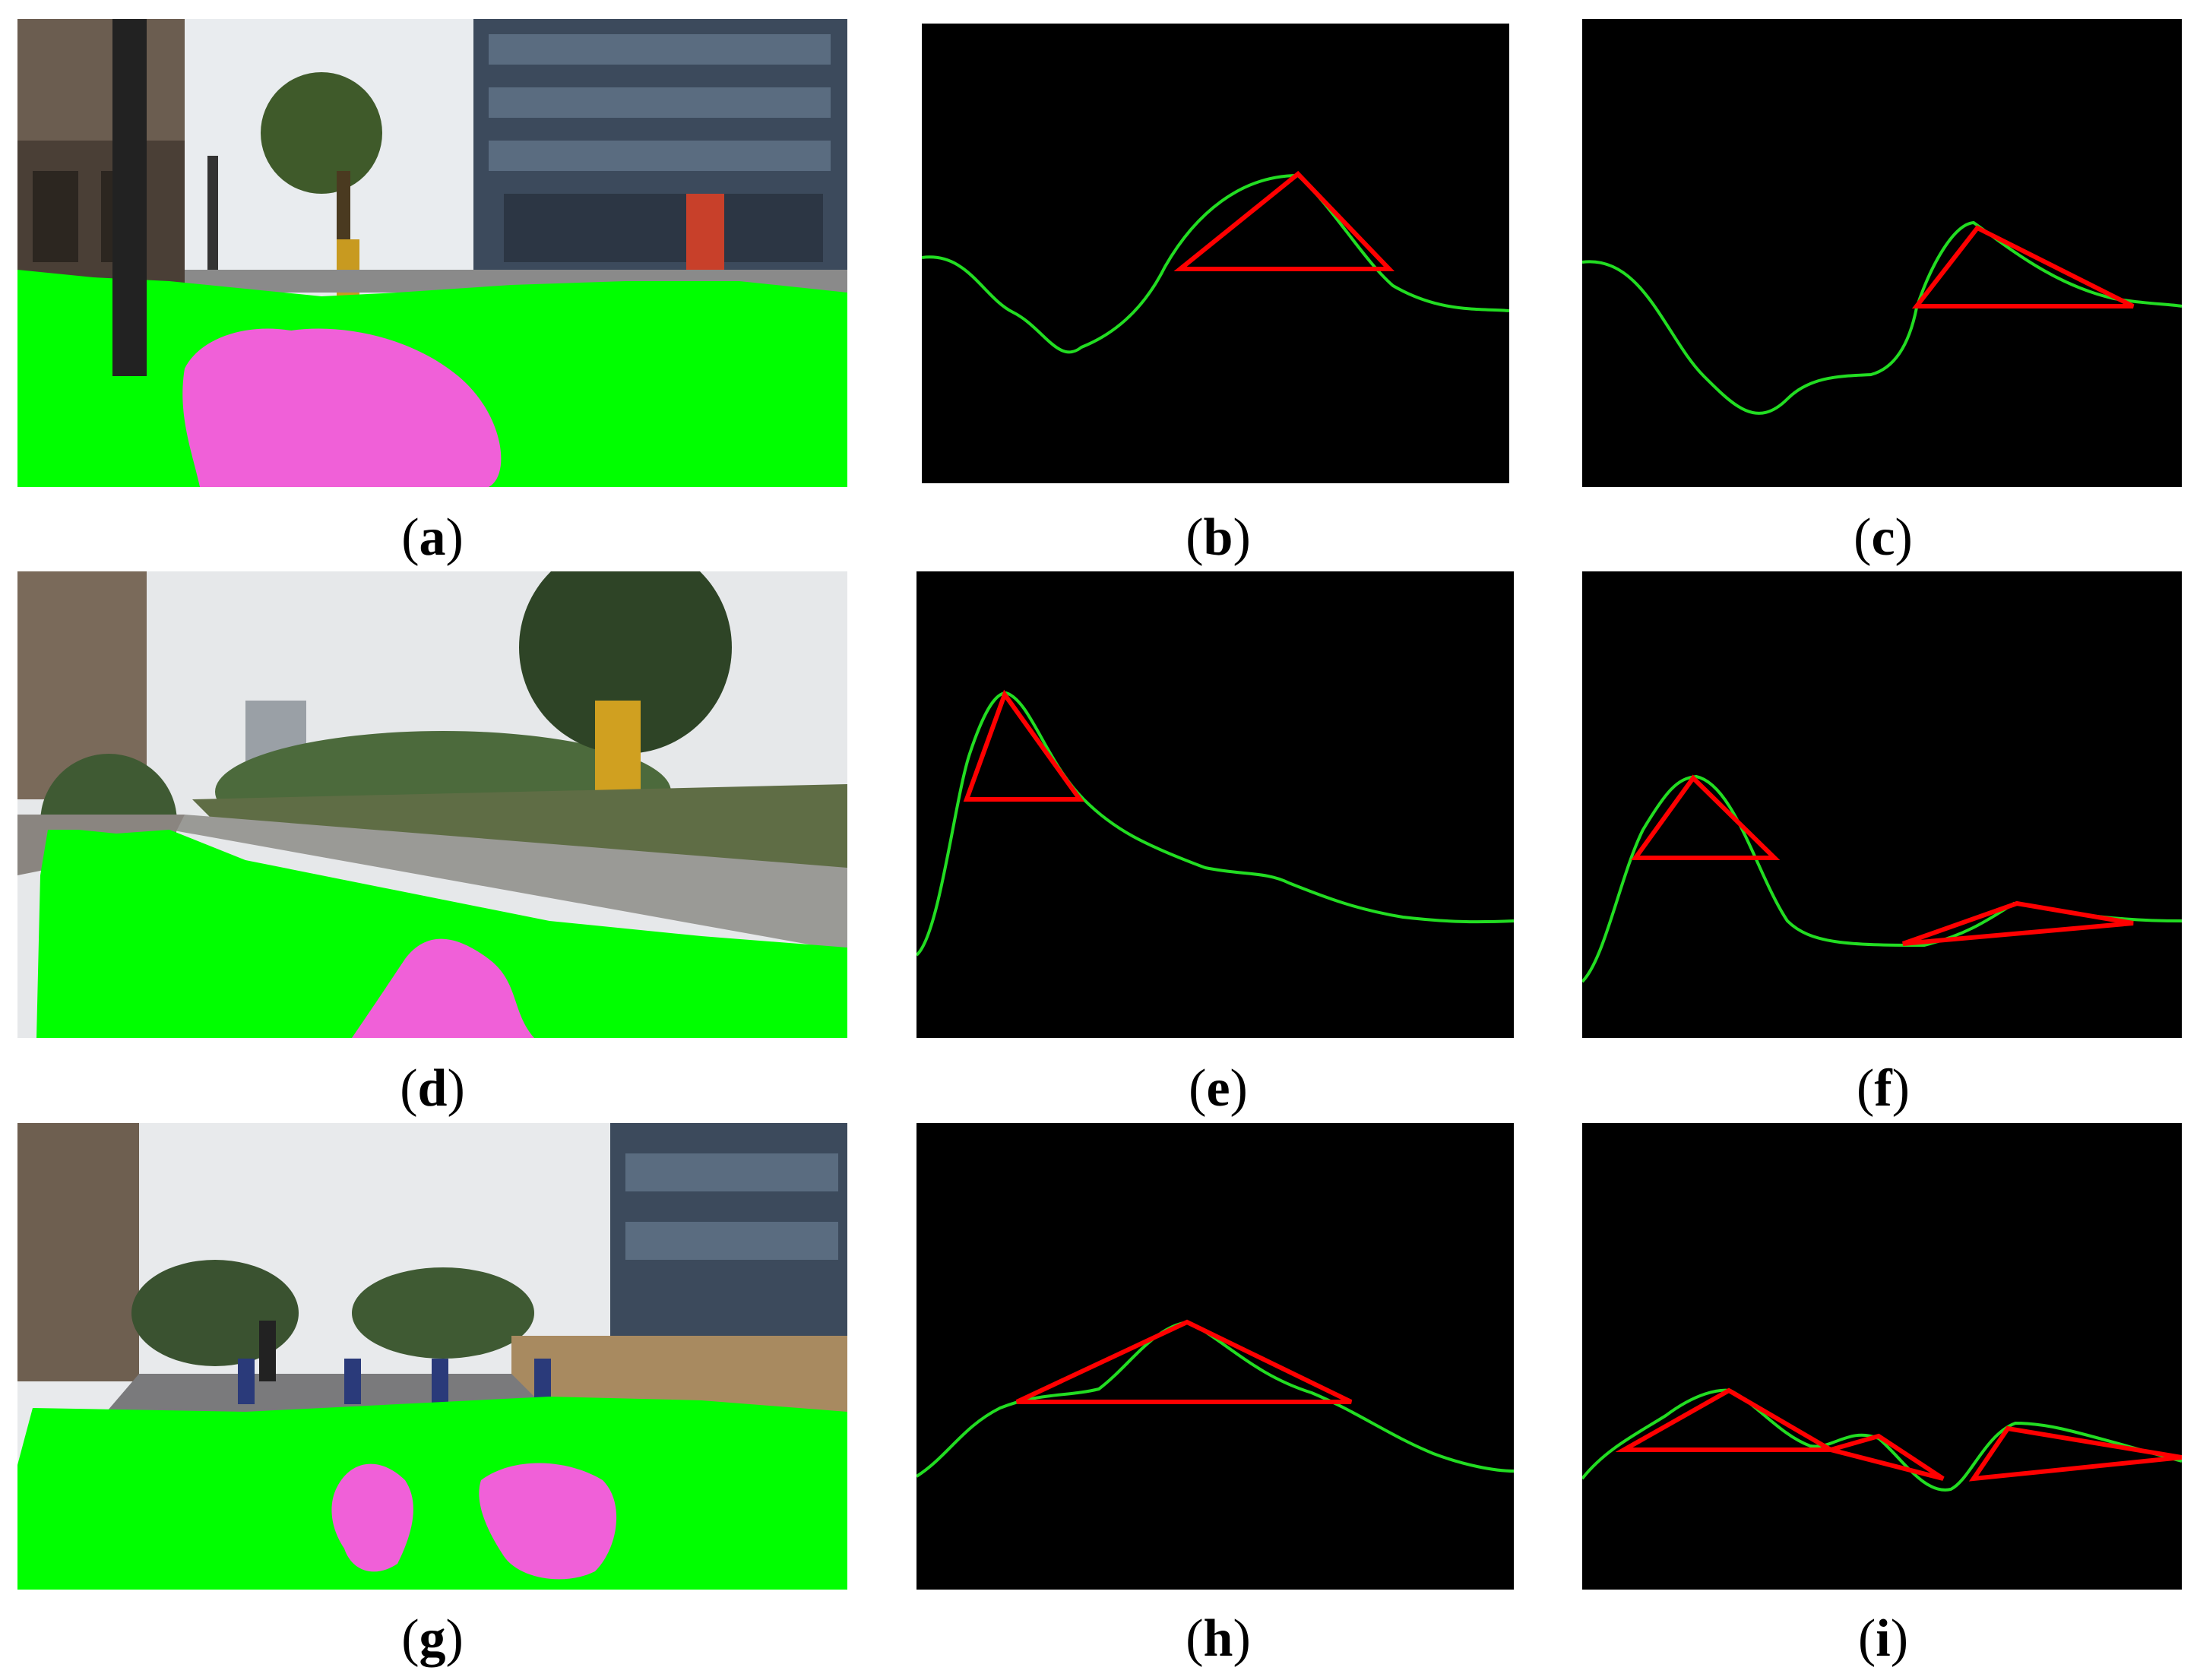 This screenshot has height=1680, width=2197. What do you see at coordinates (1218, 537) in the screenshot?
I see `caption-b: (b)` at bounding box center [1218, 537].